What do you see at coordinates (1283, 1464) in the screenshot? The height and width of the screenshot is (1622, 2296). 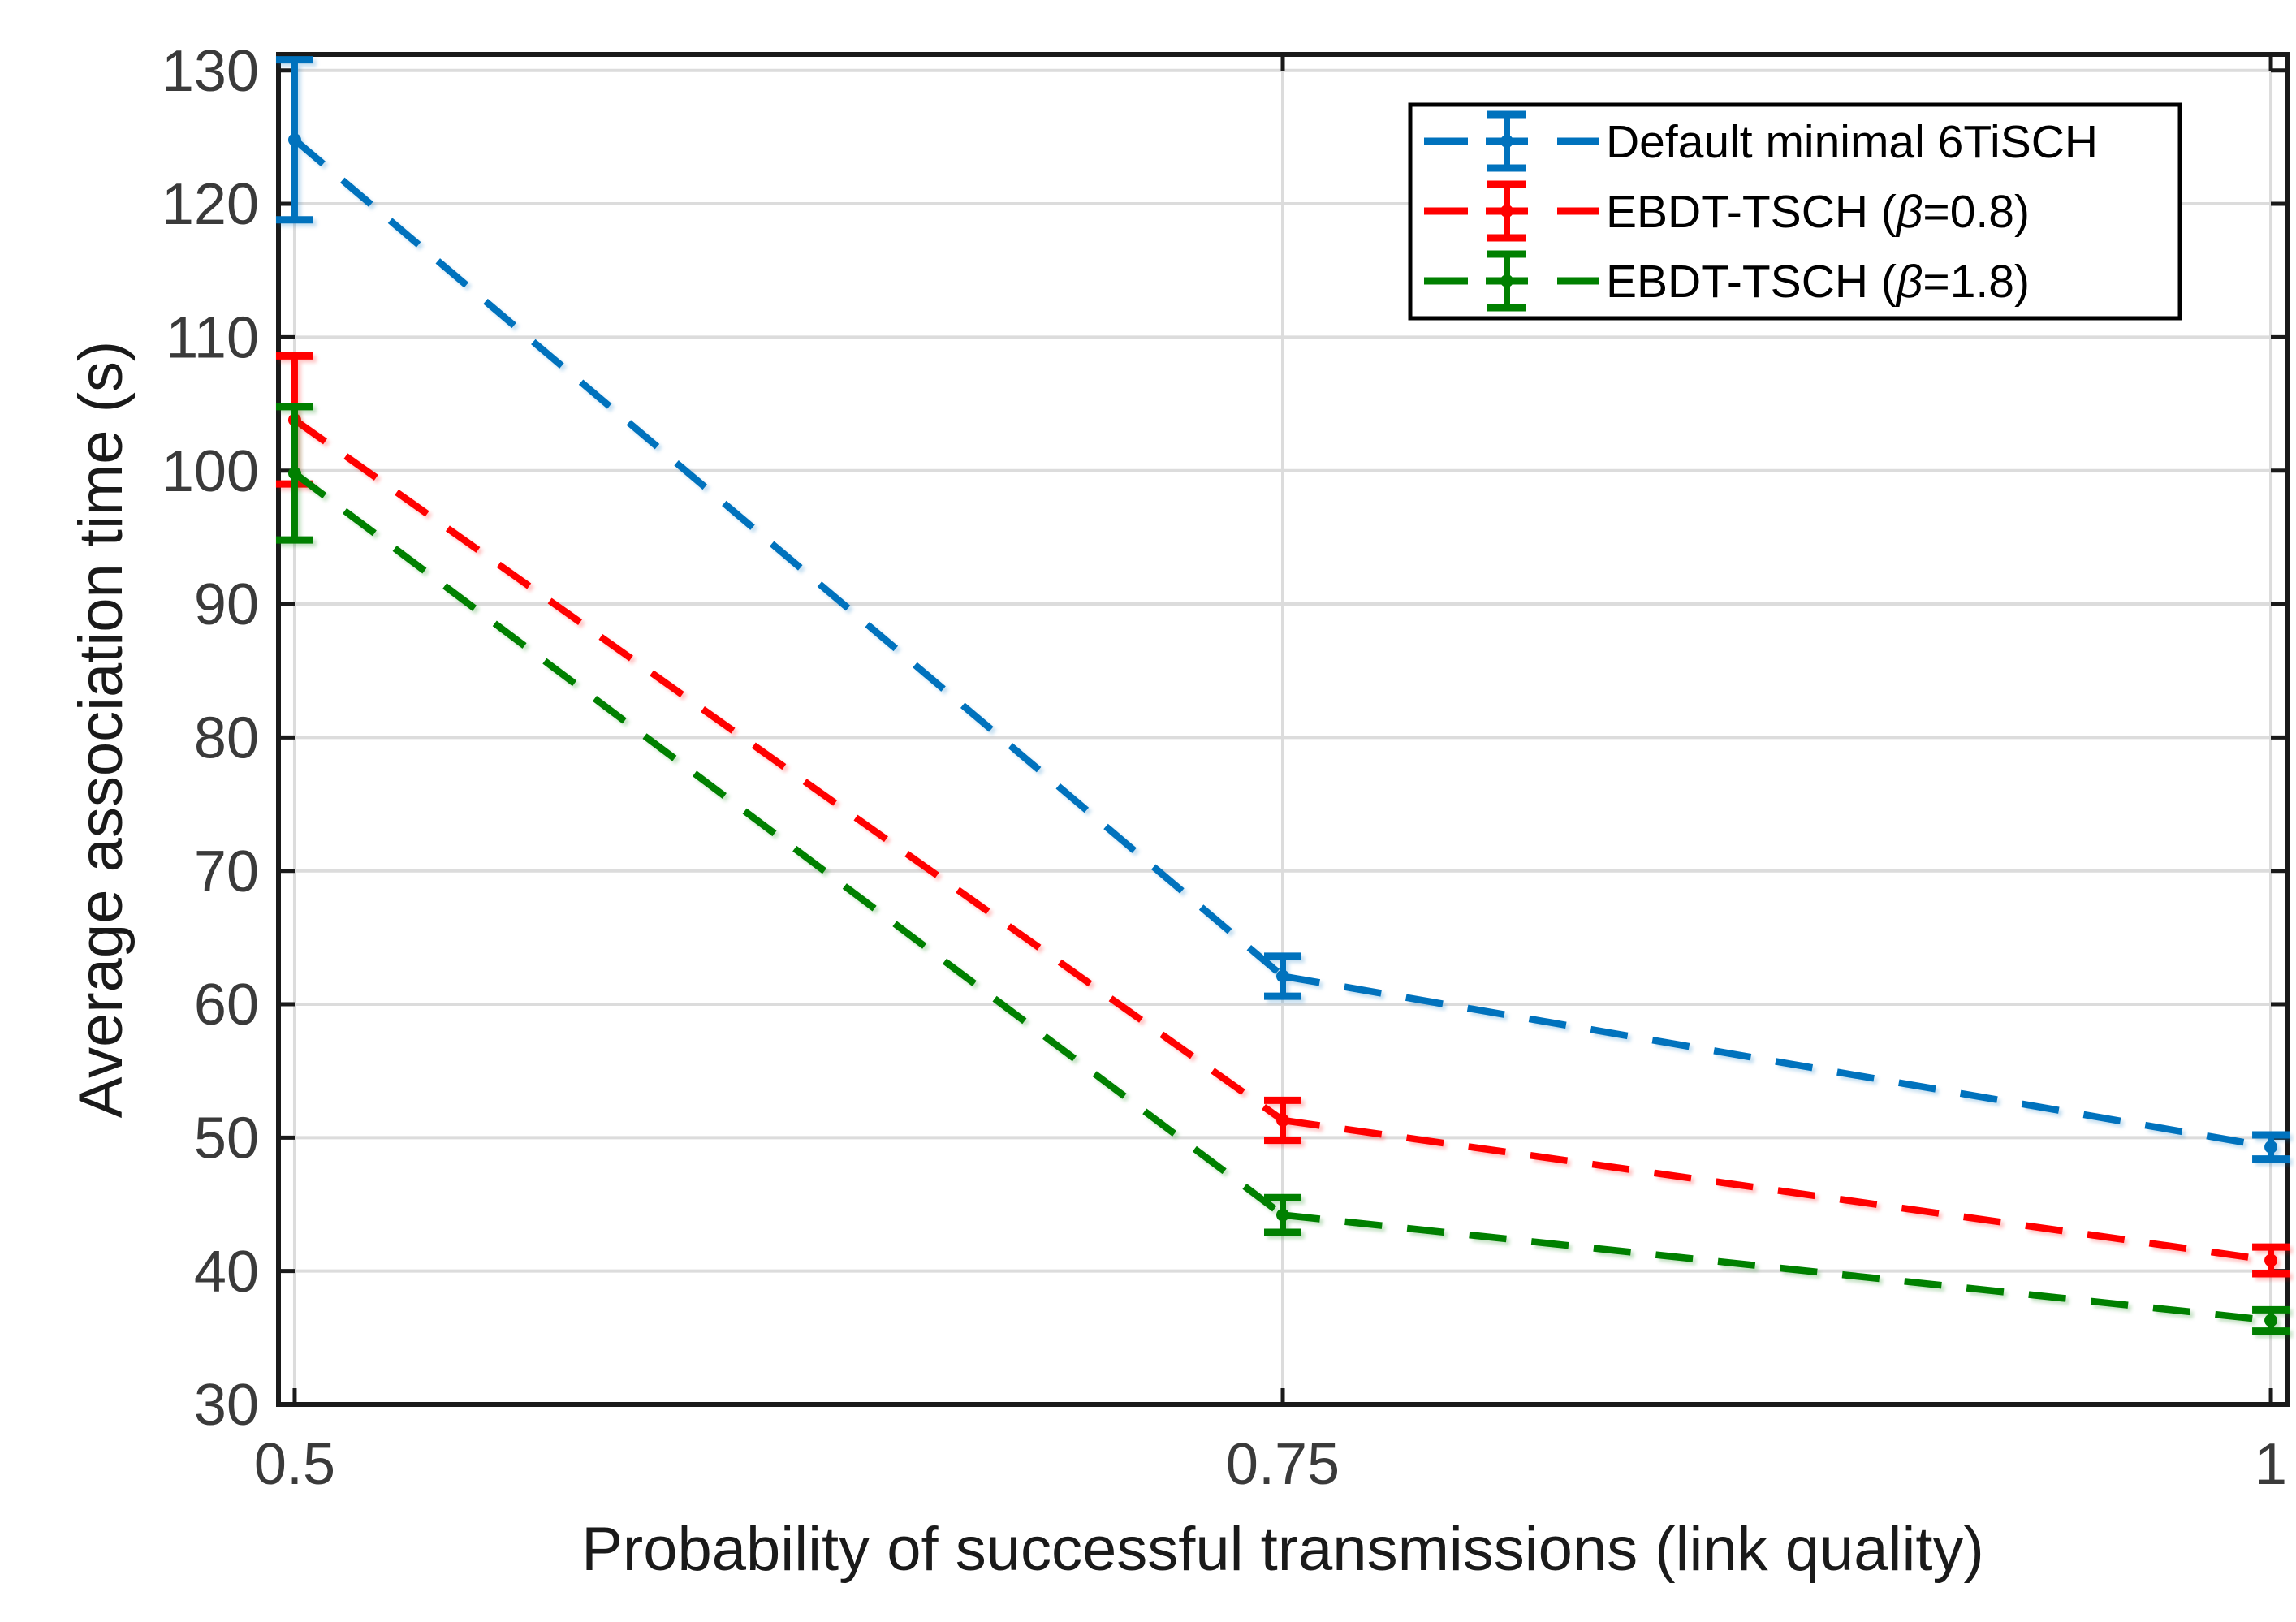 I see `x-tick-label-0.75: 0.75` at bounding box center [1283, 1464].